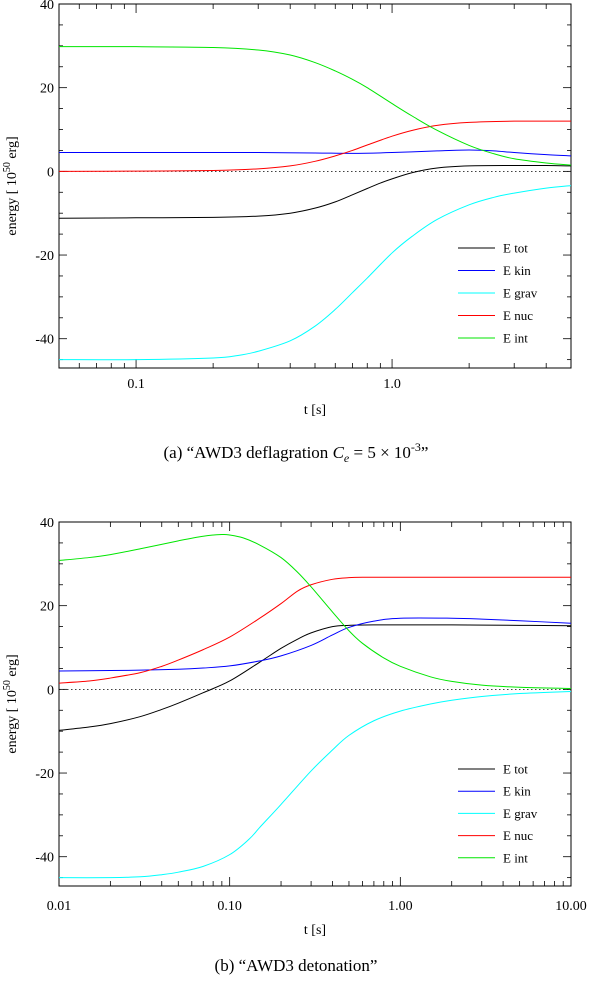  Describe the element at coordinates (136, 384) in the screenshot. I see `x-tick-label: 0.1` at that location.